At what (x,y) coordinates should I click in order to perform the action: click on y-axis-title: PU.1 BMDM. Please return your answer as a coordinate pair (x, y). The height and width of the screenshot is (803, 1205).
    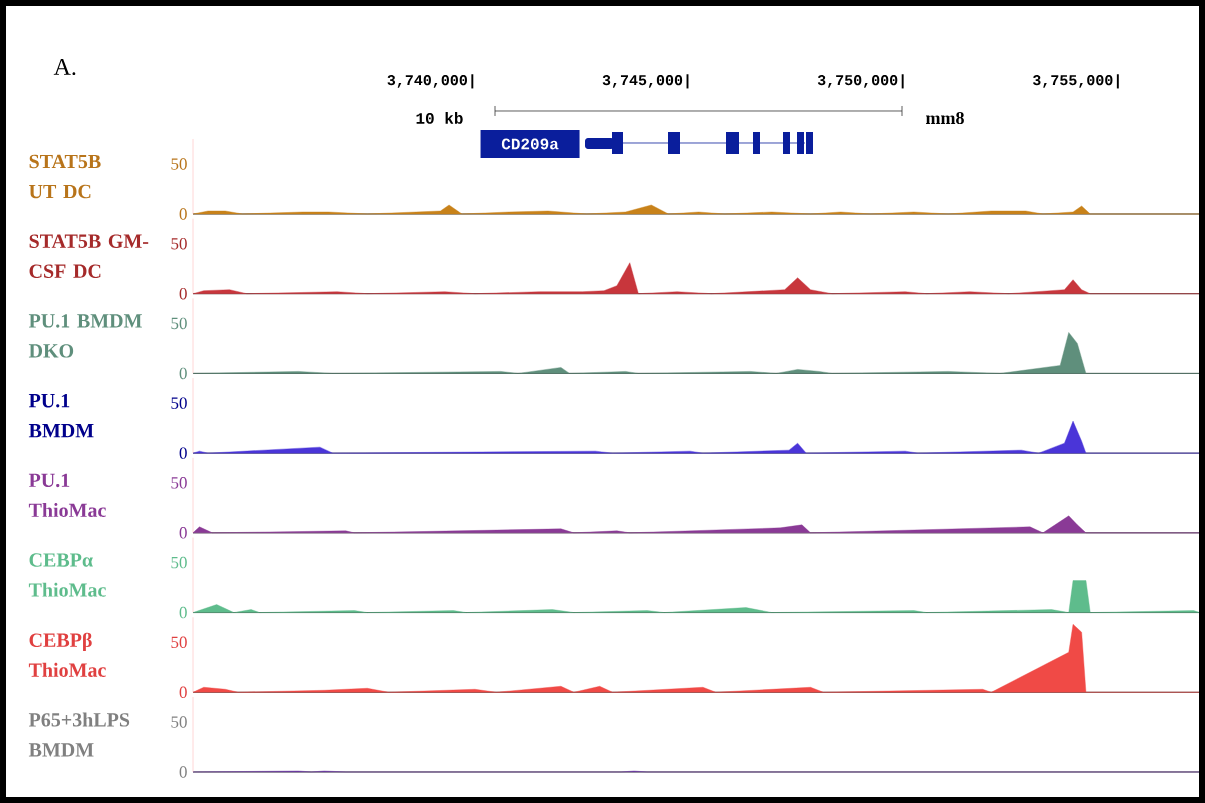
    Looking at the image, I should click on (61, 415).